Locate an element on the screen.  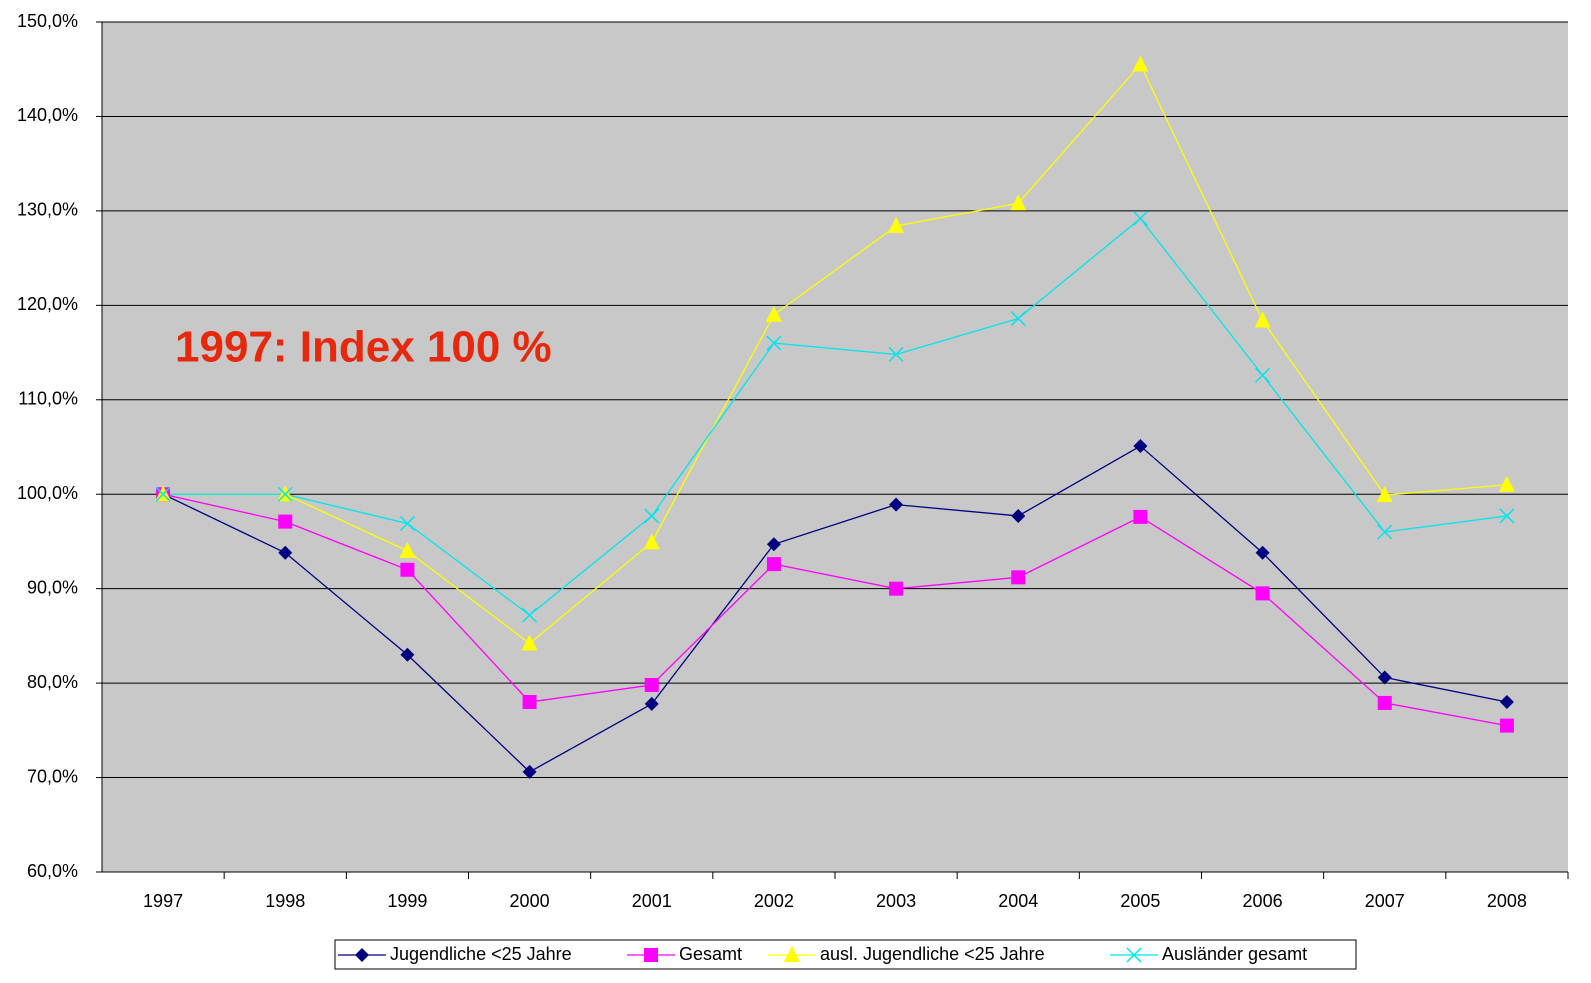
legend-label: Jugendliche <25 Jahre is located at coordinates (481, 954).